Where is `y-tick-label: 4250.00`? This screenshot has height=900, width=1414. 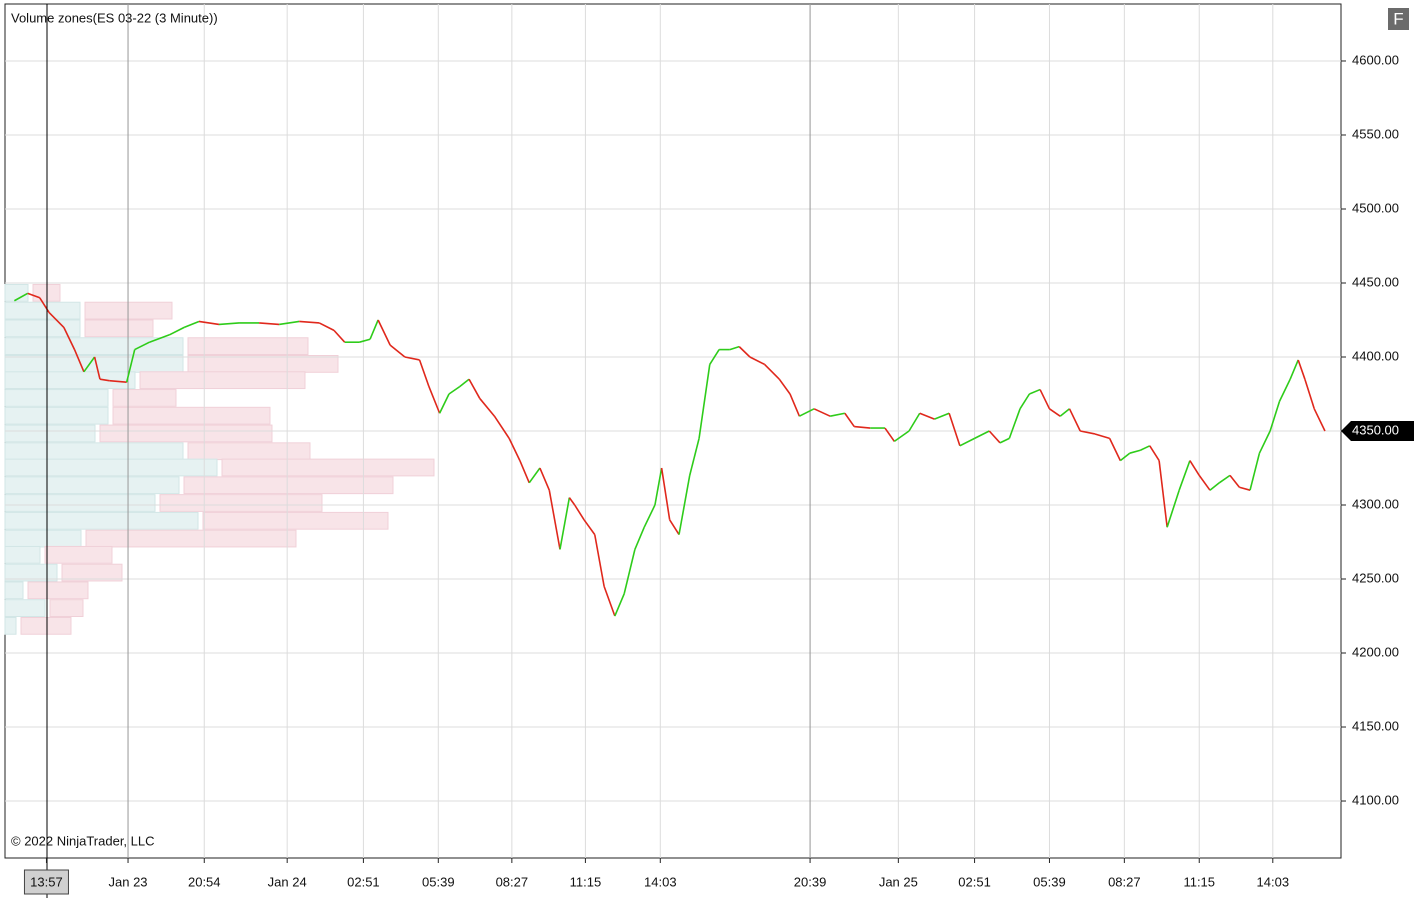
y-tick-label: 4250.00 is located at coordinates (1375, 577).